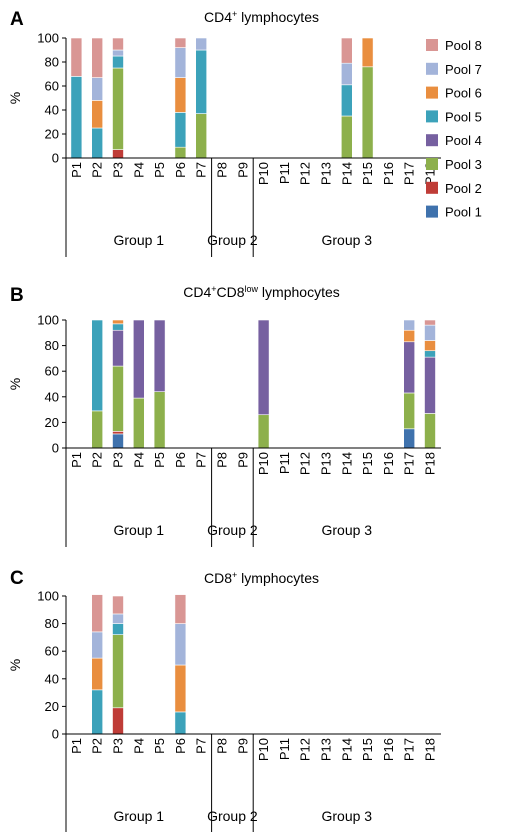 This screenshot has height=836, width=523. What do you see at coordinates (305, 749) in the screenshot?
I see `x-tick-label: P12` at bounding box center [305, 749].